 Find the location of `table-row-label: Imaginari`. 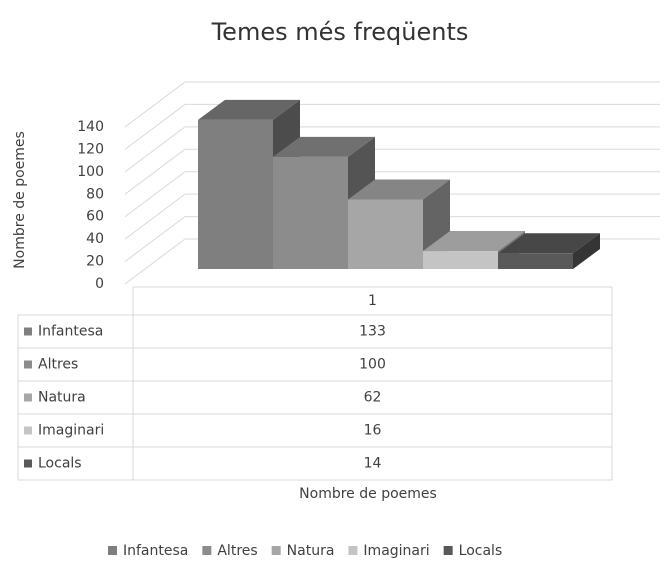

table-row-label: Imaginari is located at coordinates (71, 431).